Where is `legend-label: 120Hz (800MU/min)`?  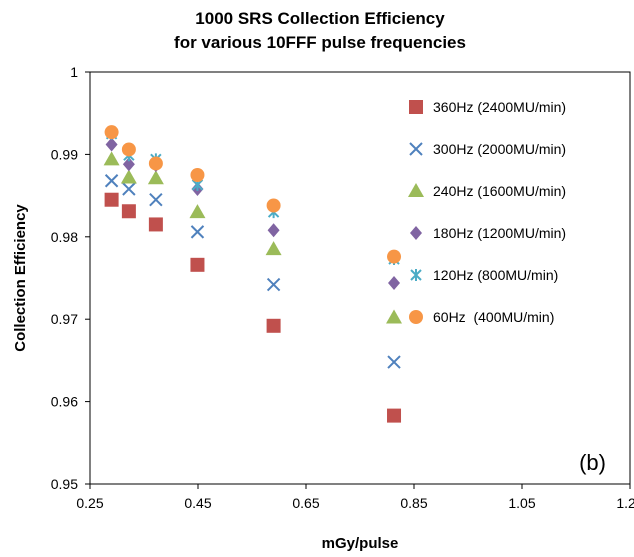 legend-label: 120Hz (800MU/min) is located at coordinates (495, 275).